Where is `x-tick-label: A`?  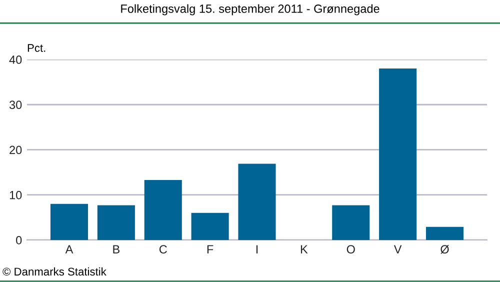 x-tick-label: A is located at coordinates (69, 249).